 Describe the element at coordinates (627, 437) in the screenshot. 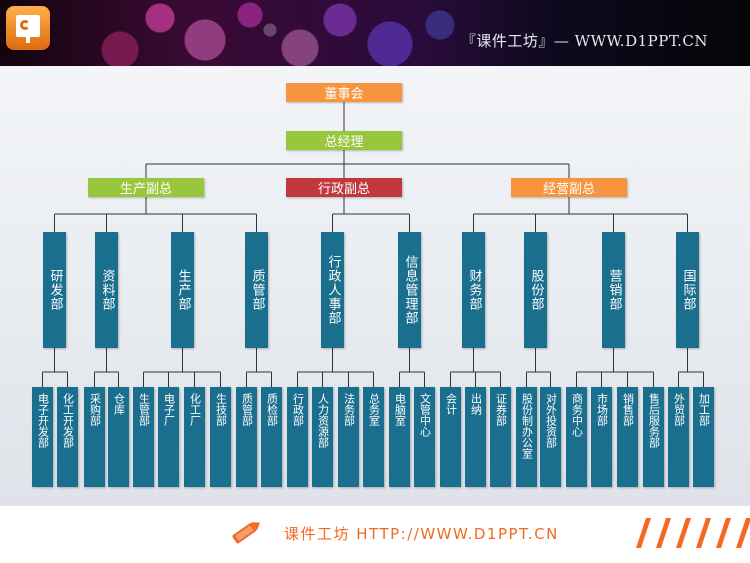

I see `unit-box: 销售部` at that location.